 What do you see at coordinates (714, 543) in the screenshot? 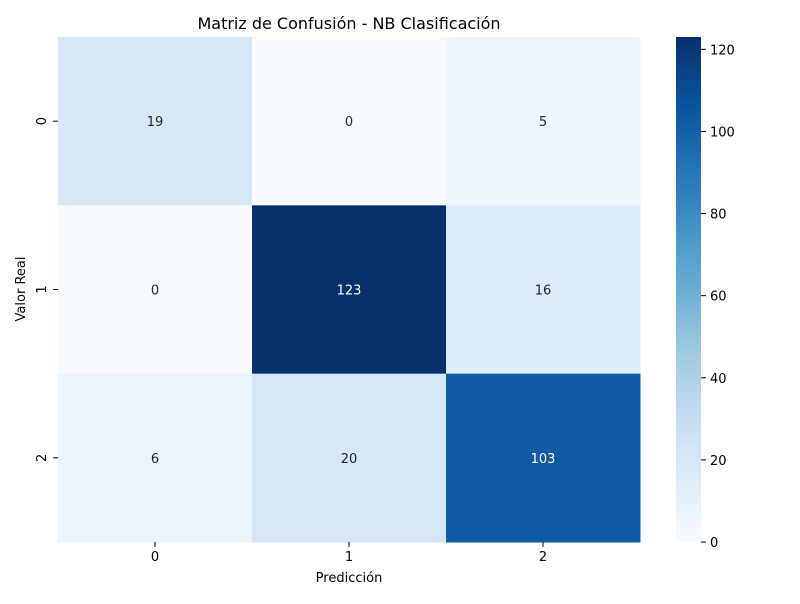
I see `colorbar-tick-label-0: 0` at bounding box center [714, 543].